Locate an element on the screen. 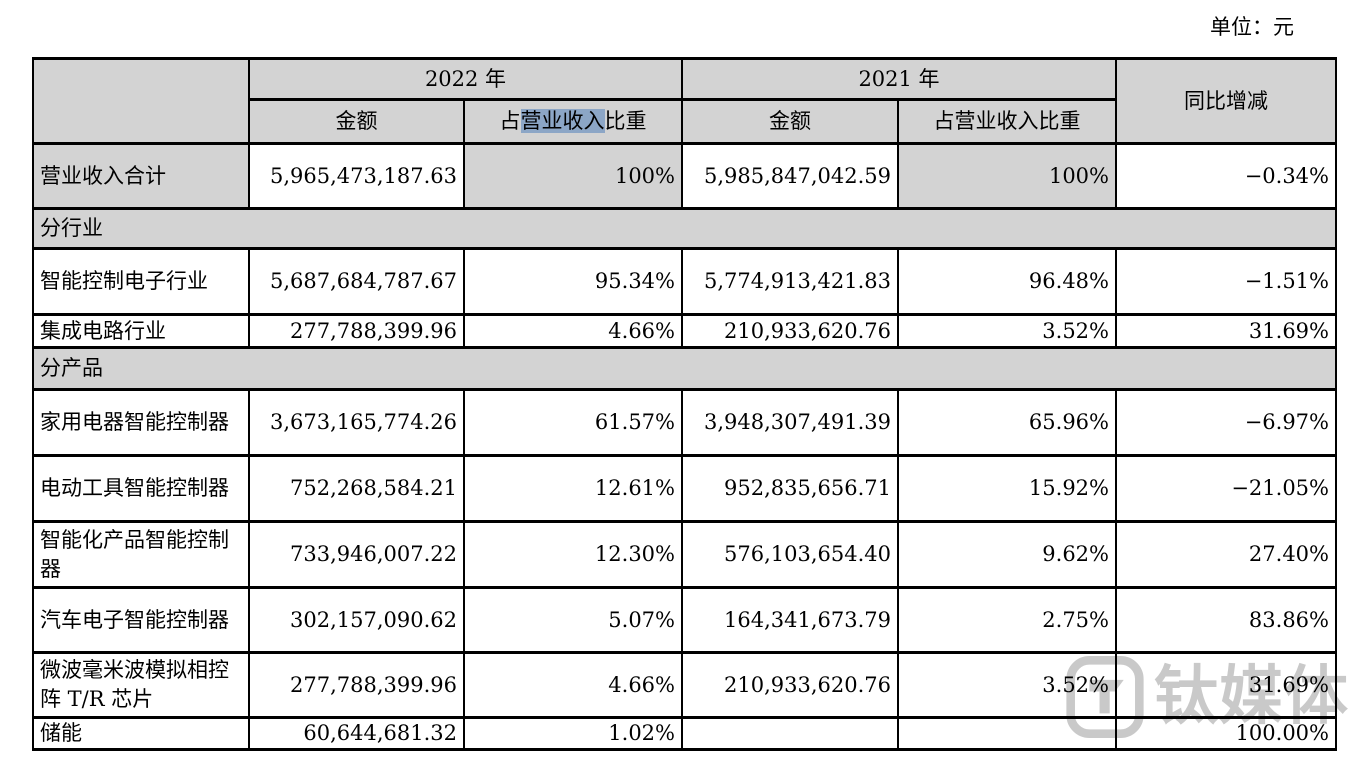 This screenshot has height=764, width=1368. amount-2021: 3,948,307,491.39 is located at coordinates (790, 422).